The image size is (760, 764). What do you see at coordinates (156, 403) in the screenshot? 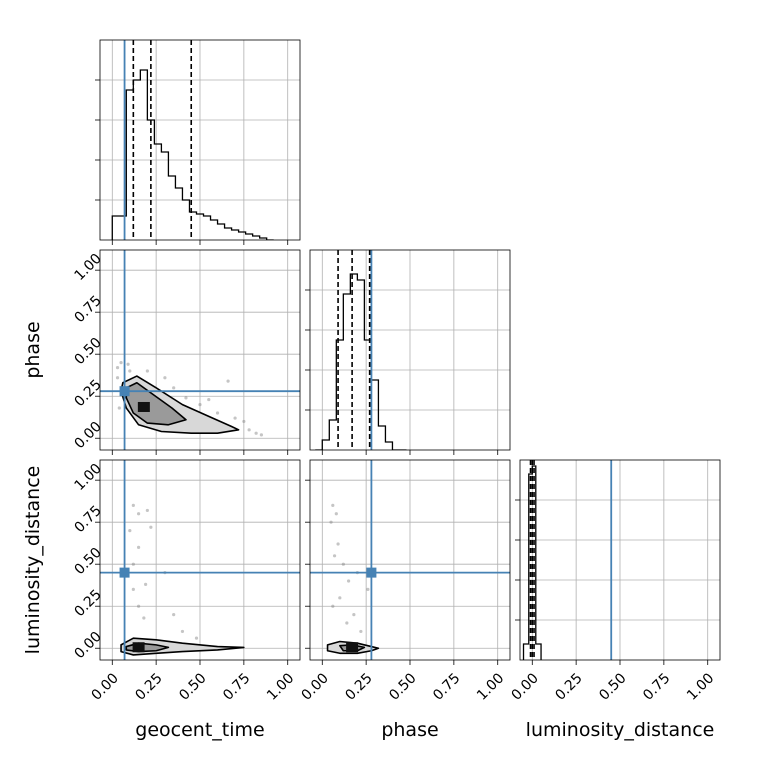
I see `contour-inner-geocent_time-vs-phase` at bounding box center [156, 403].